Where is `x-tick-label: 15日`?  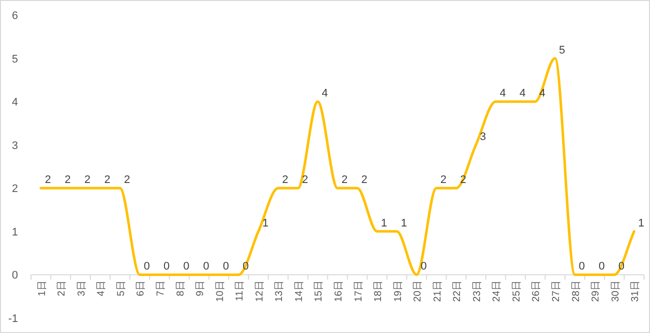 x-tick-label: 15日 is located at coordinates (319, 291).